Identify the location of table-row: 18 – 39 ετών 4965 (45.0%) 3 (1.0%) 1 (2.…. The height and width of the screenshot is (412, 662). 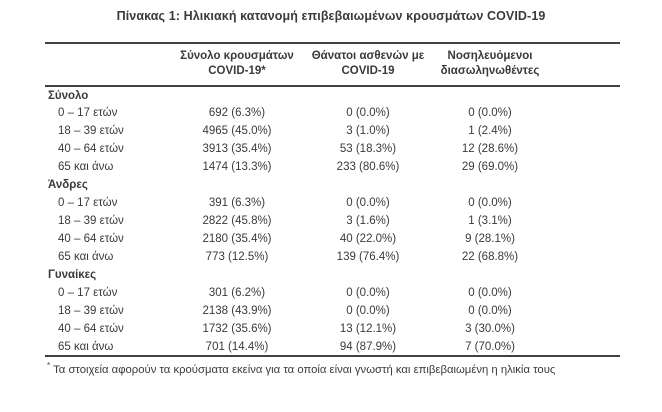
(332, 131).